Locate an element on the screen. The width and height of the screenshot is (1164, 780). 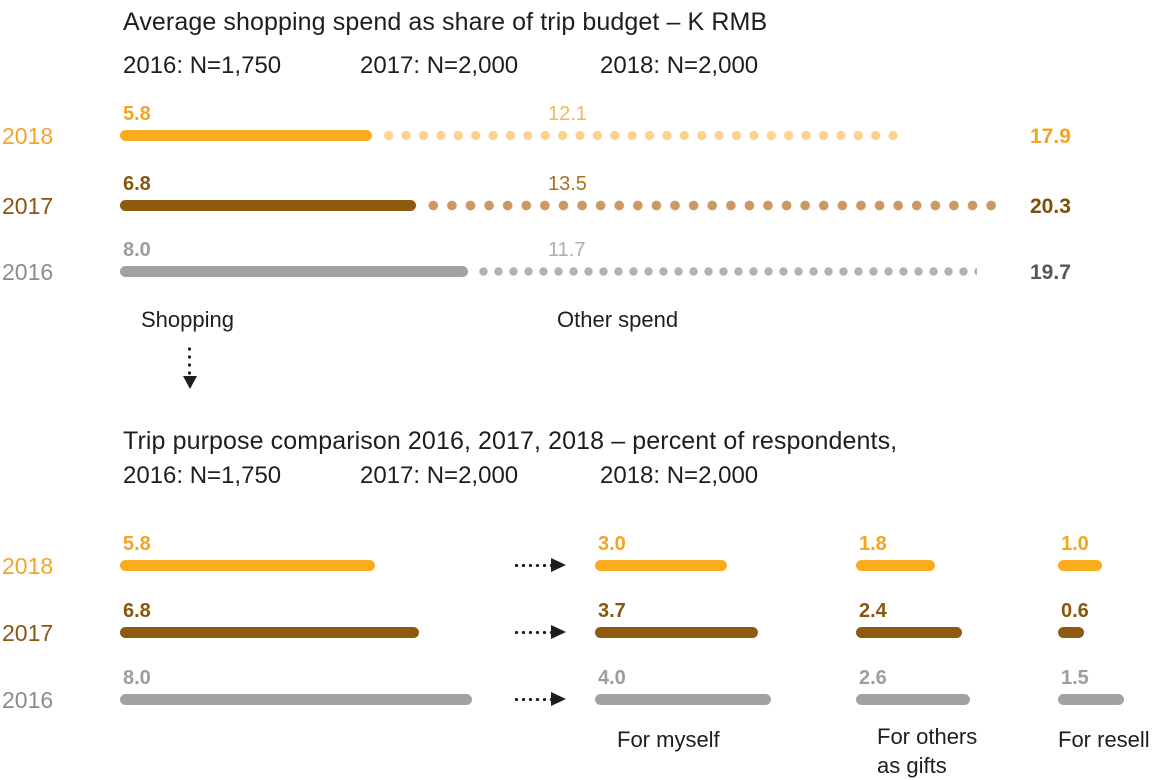
total-value: 19.7 is located at coordinates (1050, 272).